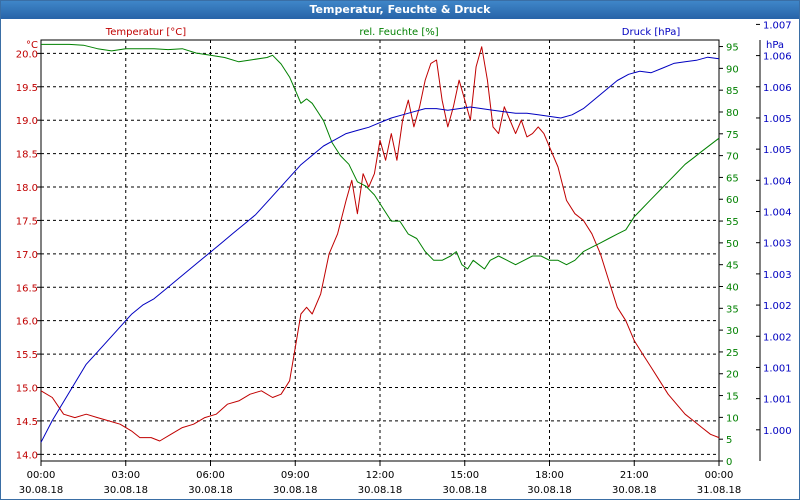  What do you see at coordinates (732, 200) in the screenshot?
I see `humidity-tick-label: 60` at bounding box center [732, 200].